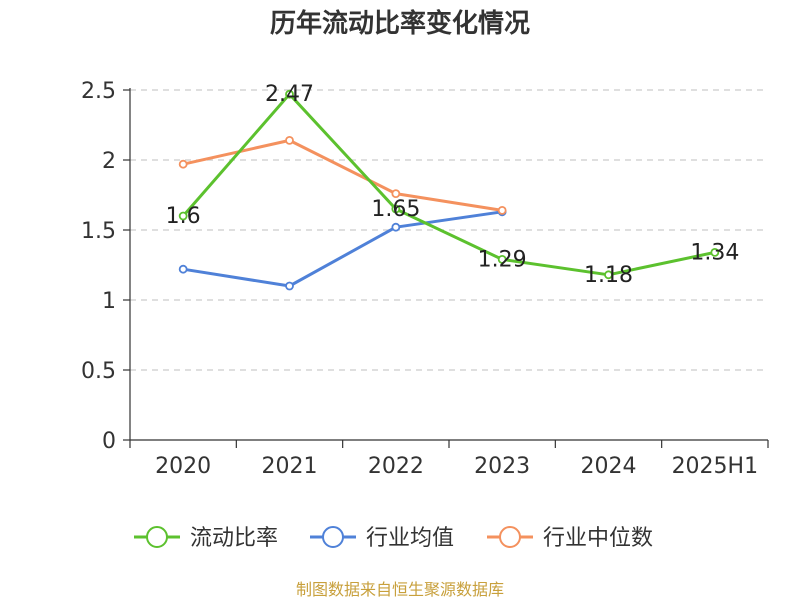 This screenshot has width=800, height=600. I want to click on y-tick-label: 1, so click(109, 301).